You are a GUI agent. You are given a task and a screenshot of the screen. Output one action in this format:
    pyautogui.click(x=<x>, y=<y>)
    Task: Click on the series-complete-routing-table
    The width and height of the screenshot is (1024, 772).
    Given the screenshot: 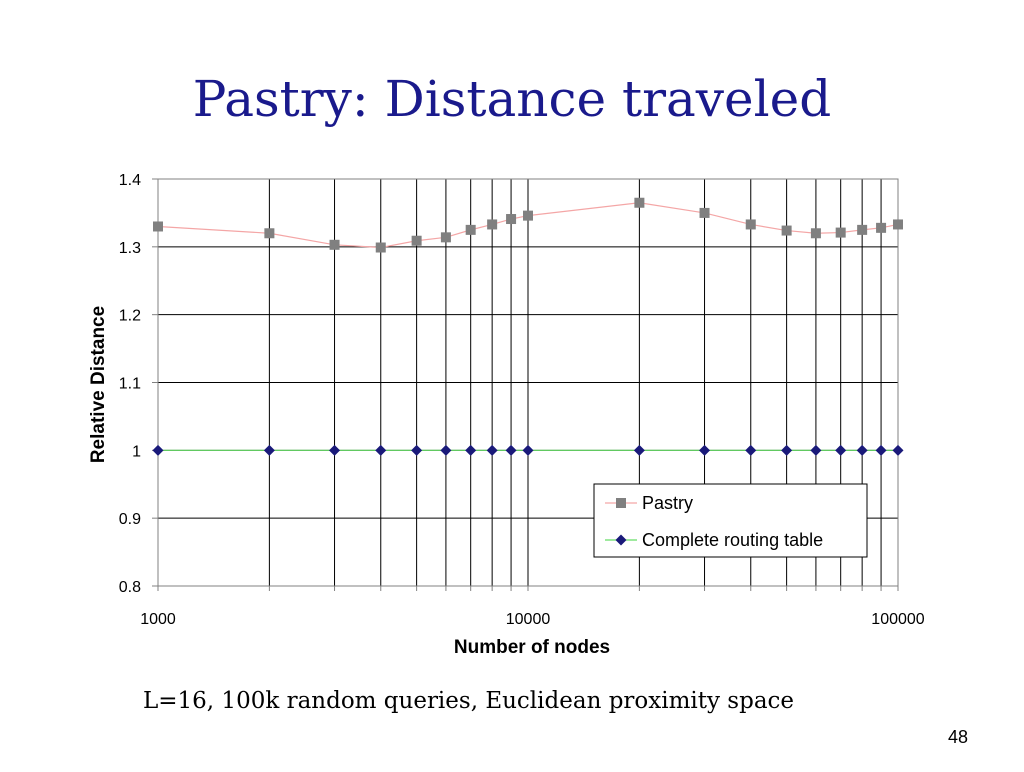 What is the action you would take?
    pyautogui.click(x=528, y=450)
    